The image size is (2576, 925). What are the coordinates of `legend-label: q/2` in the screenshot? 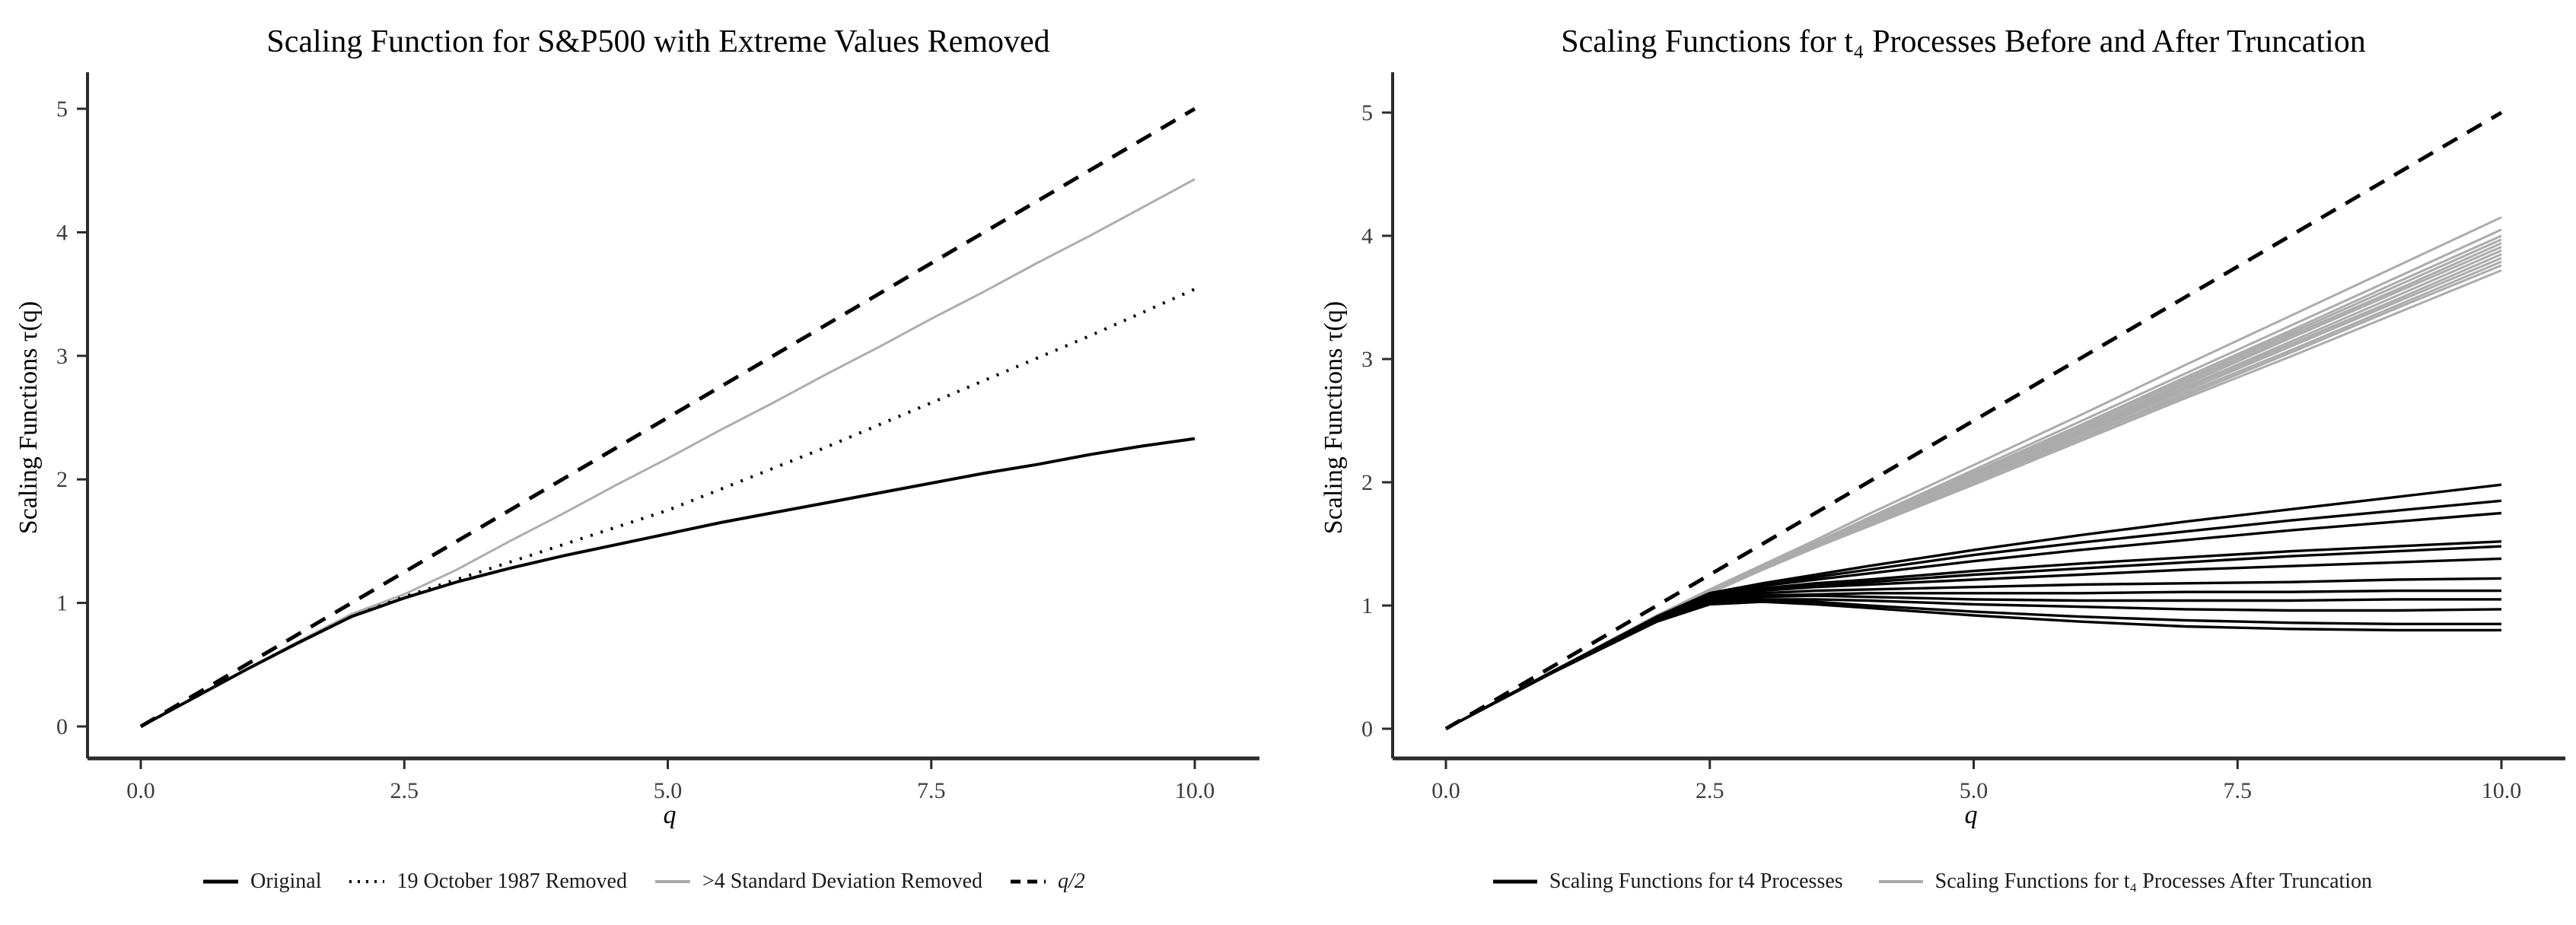 It's located at (1071, 881).